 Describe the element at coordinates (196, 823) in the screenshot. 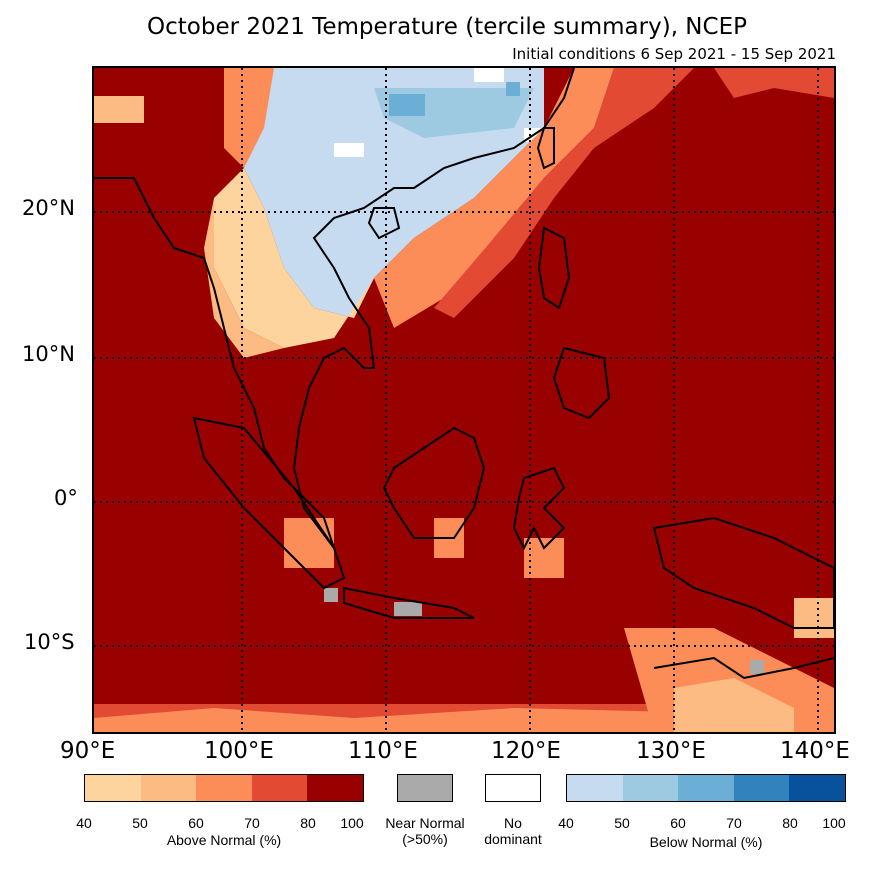

I see `above-normal-tick-60: 60` at that location.